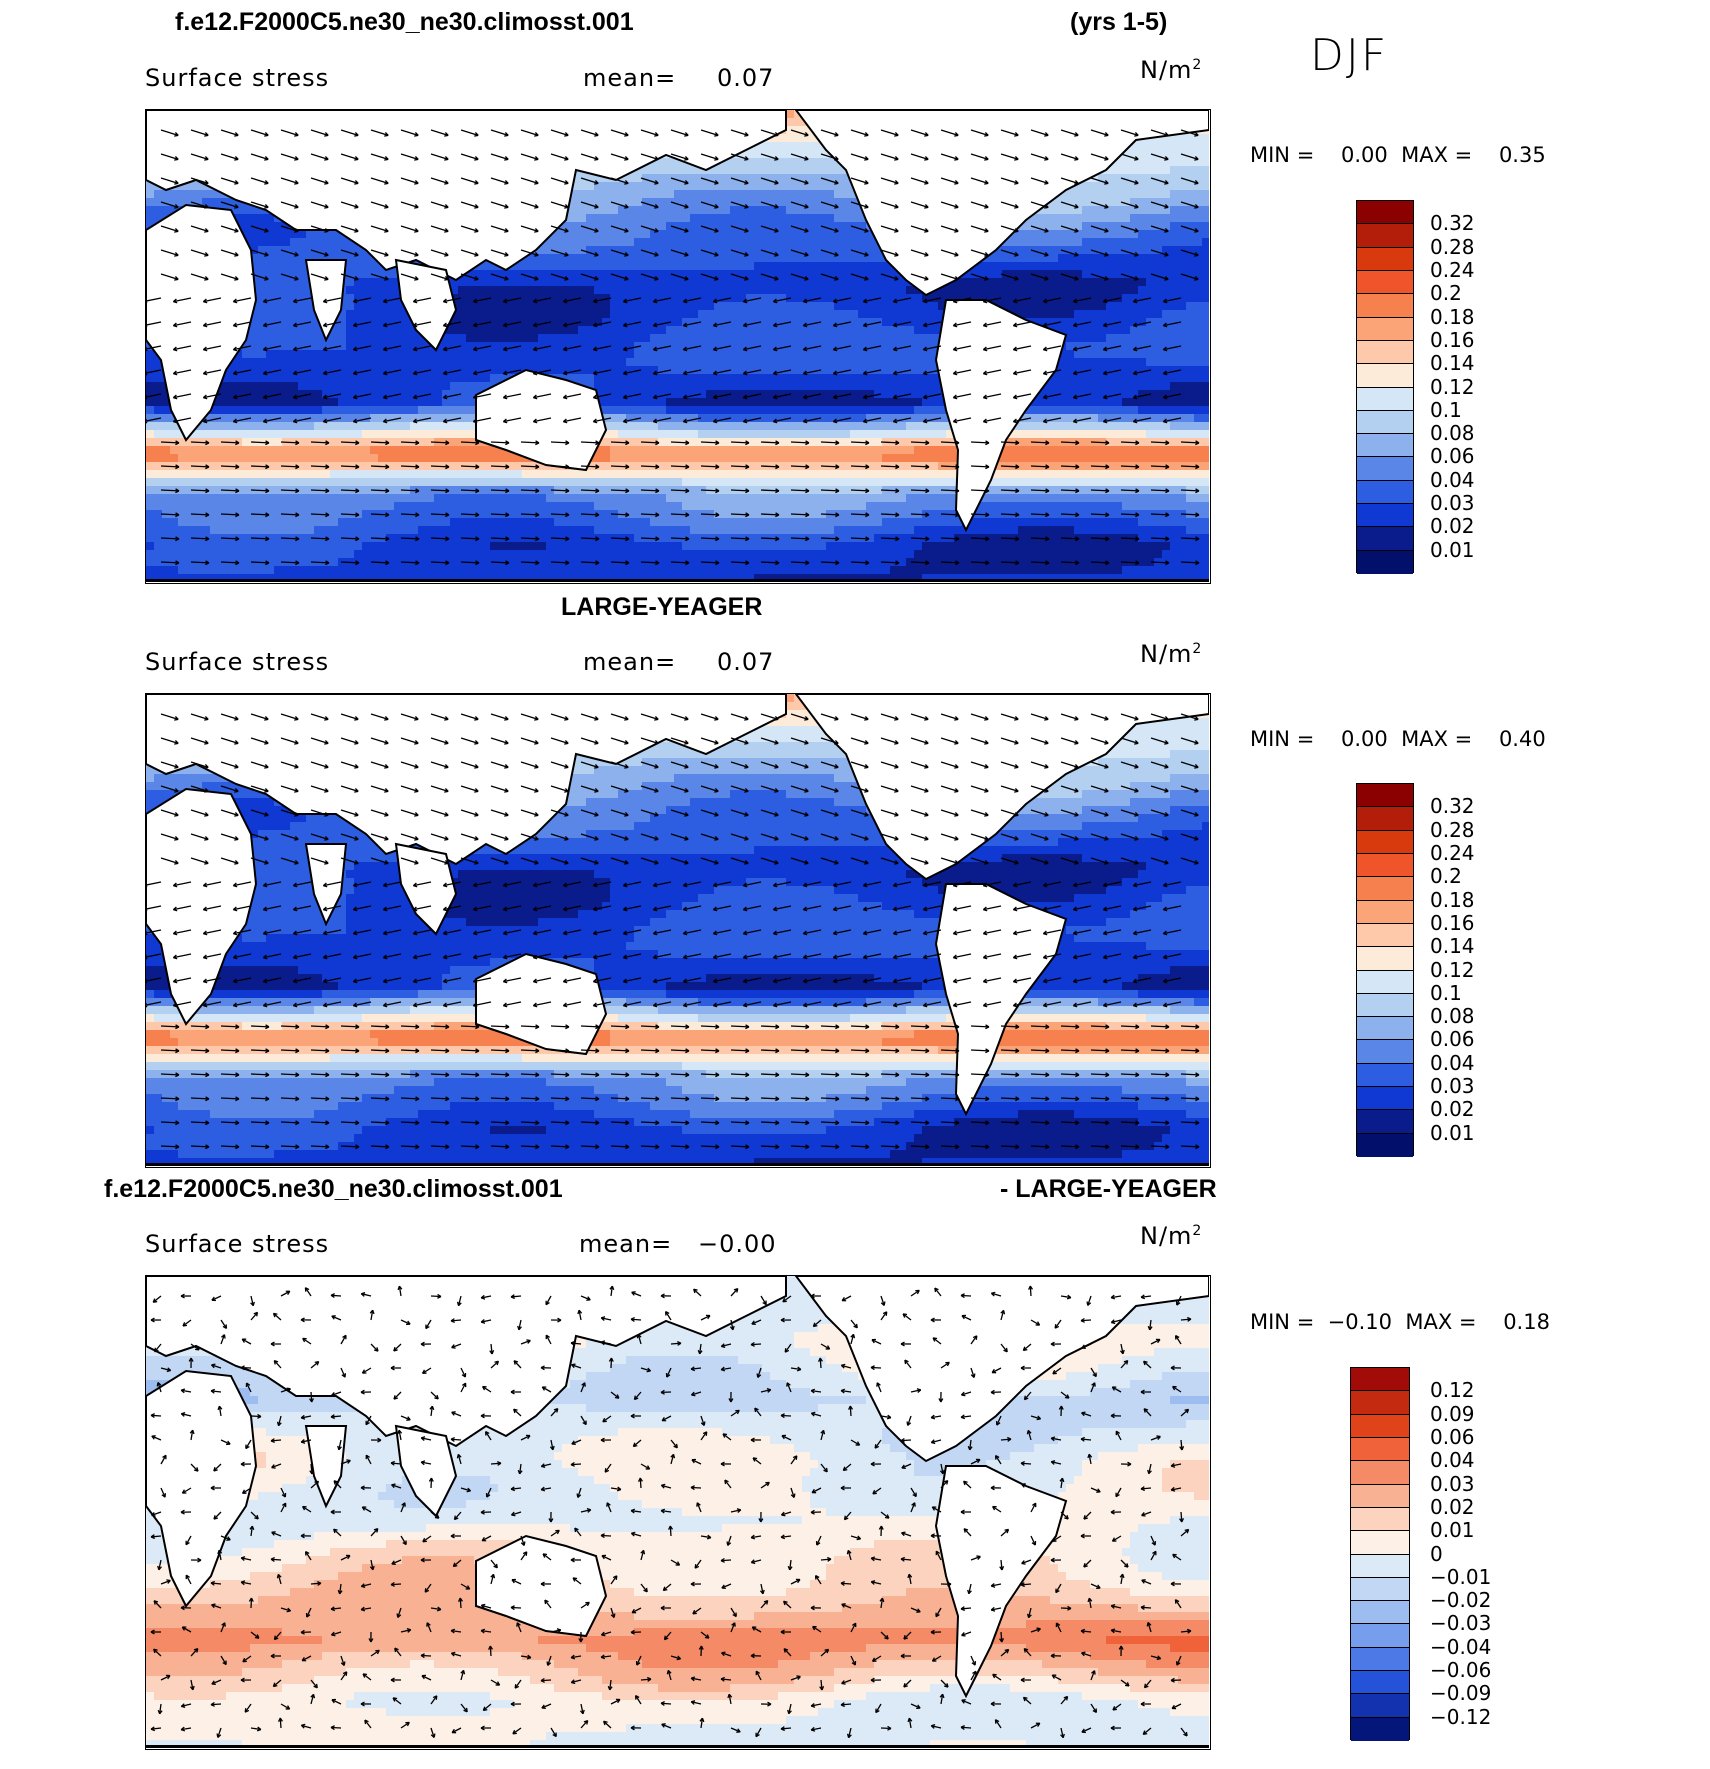  What do you see at coordinates (237, 78) in the screenshot?
I see `panel1-variable: Surface stress` at bounding box center [237, 78].